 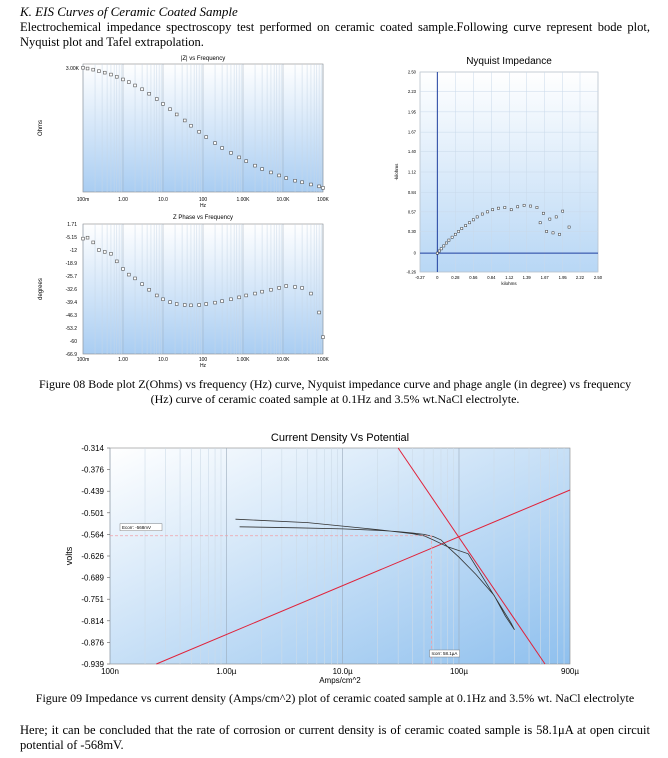 I want to click on y-tick-label: -0.689, so click(x=92, y=578).